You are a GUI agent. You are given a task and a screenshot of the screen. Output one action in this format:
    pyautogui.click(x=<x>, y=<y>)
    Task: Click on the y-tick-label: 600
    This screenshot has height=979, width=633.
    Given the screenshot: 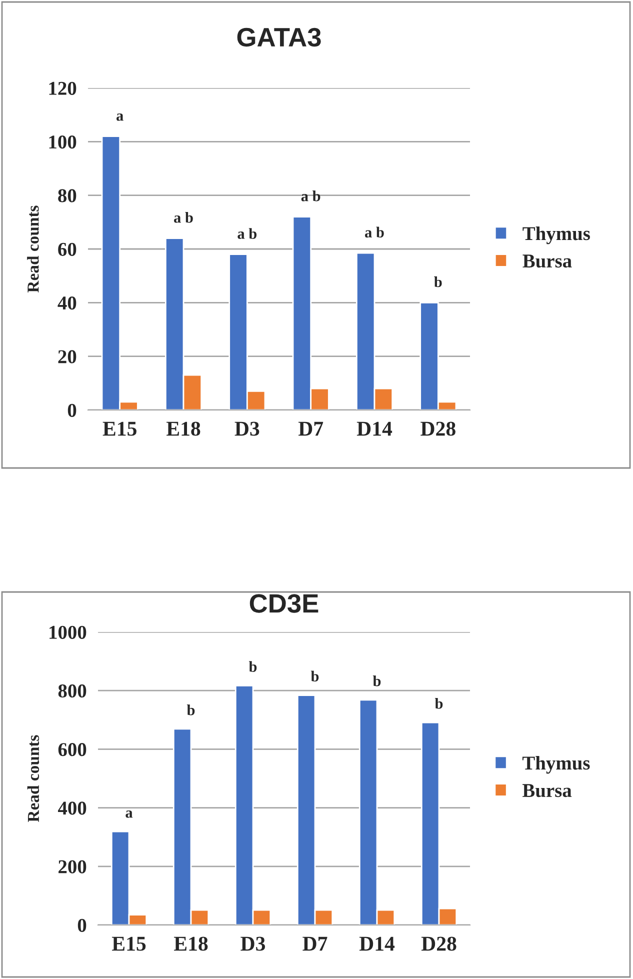 What is the action you would take?
    pyautogui.click(x=72, y=749)
    